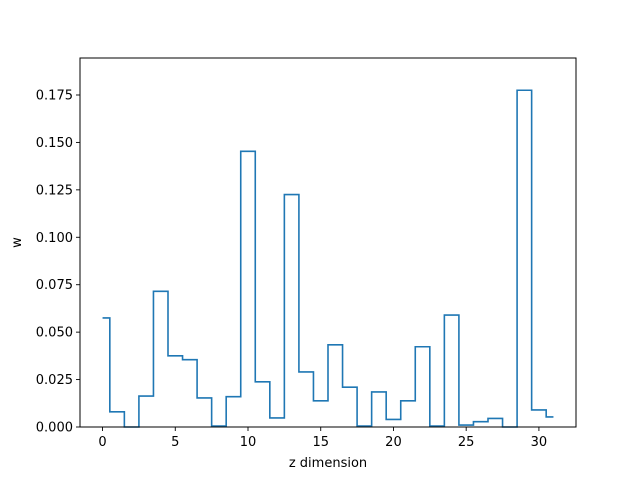 This screenshot has height=480, width=640. What do you see at coordinates (175, 442) in the screenshot?
I see `x-tick-label: 5` at bounding box center [175, 442].